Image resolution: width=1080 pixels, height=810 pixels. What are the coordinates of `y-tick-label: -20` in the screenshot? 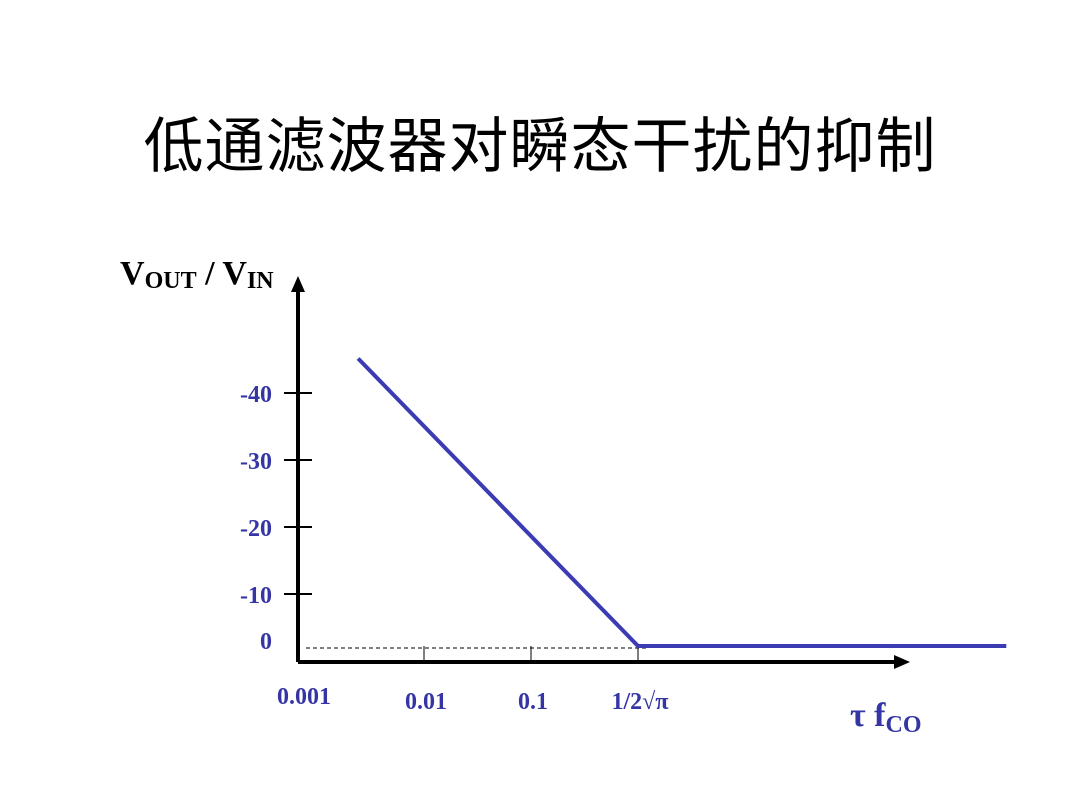 It's located at (256, 529).